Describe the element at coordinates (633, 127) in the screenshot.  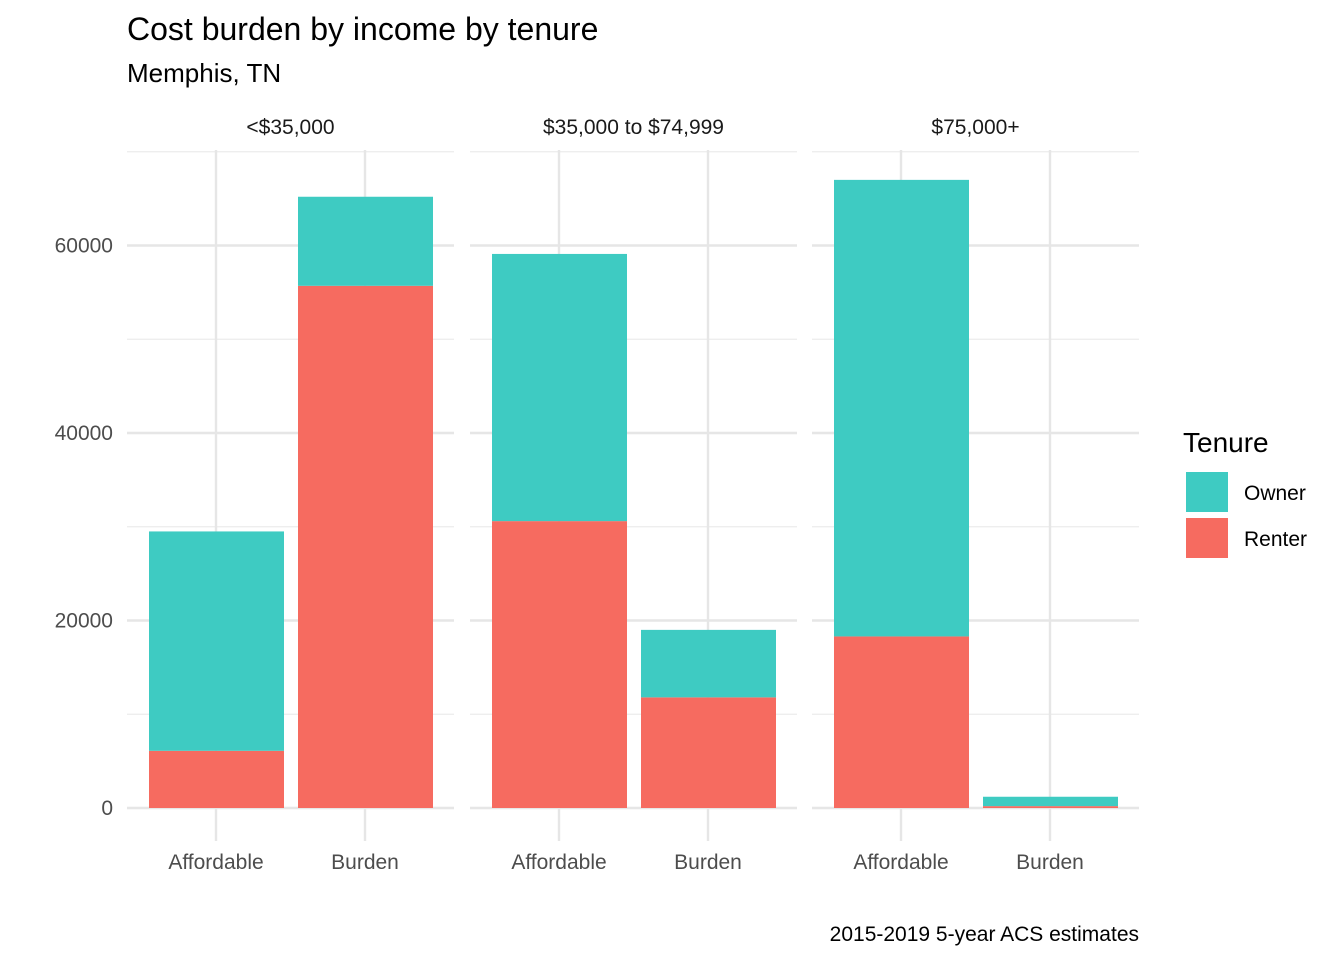
I see `facet-label: $35,000 to $74,999` at that location.